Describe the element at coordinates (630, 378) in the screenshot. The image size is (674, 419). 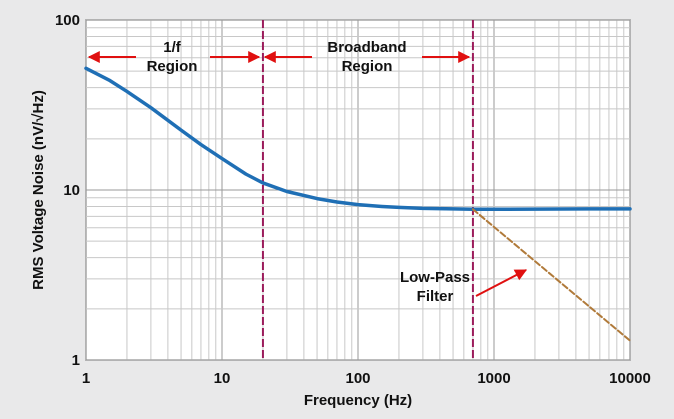
I see `x-tick-label: 10000` at that location.